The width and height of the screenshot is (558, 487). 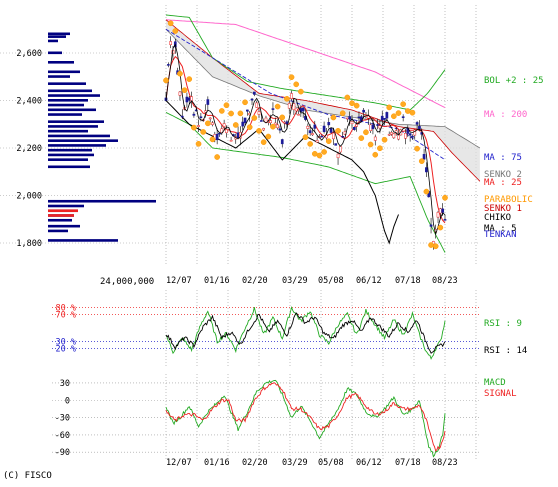 I want to click on legend-chiko: CHIKO, so click(x=497, y=218).